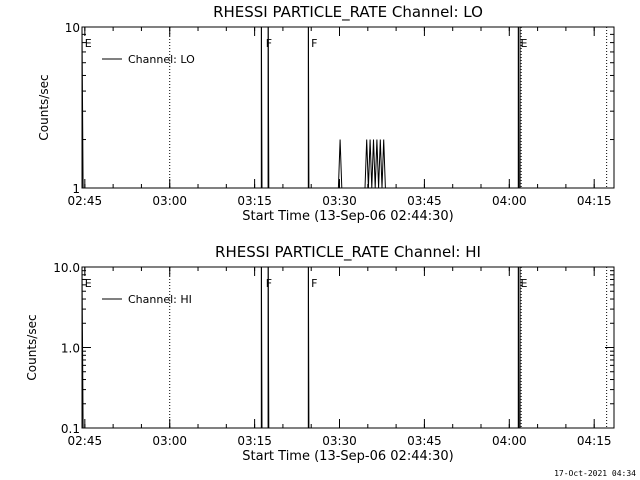  Describe the element at coordinates (424, 441) in the screenshot. I see `chart2-x-tick-label: 03:45` at that location.